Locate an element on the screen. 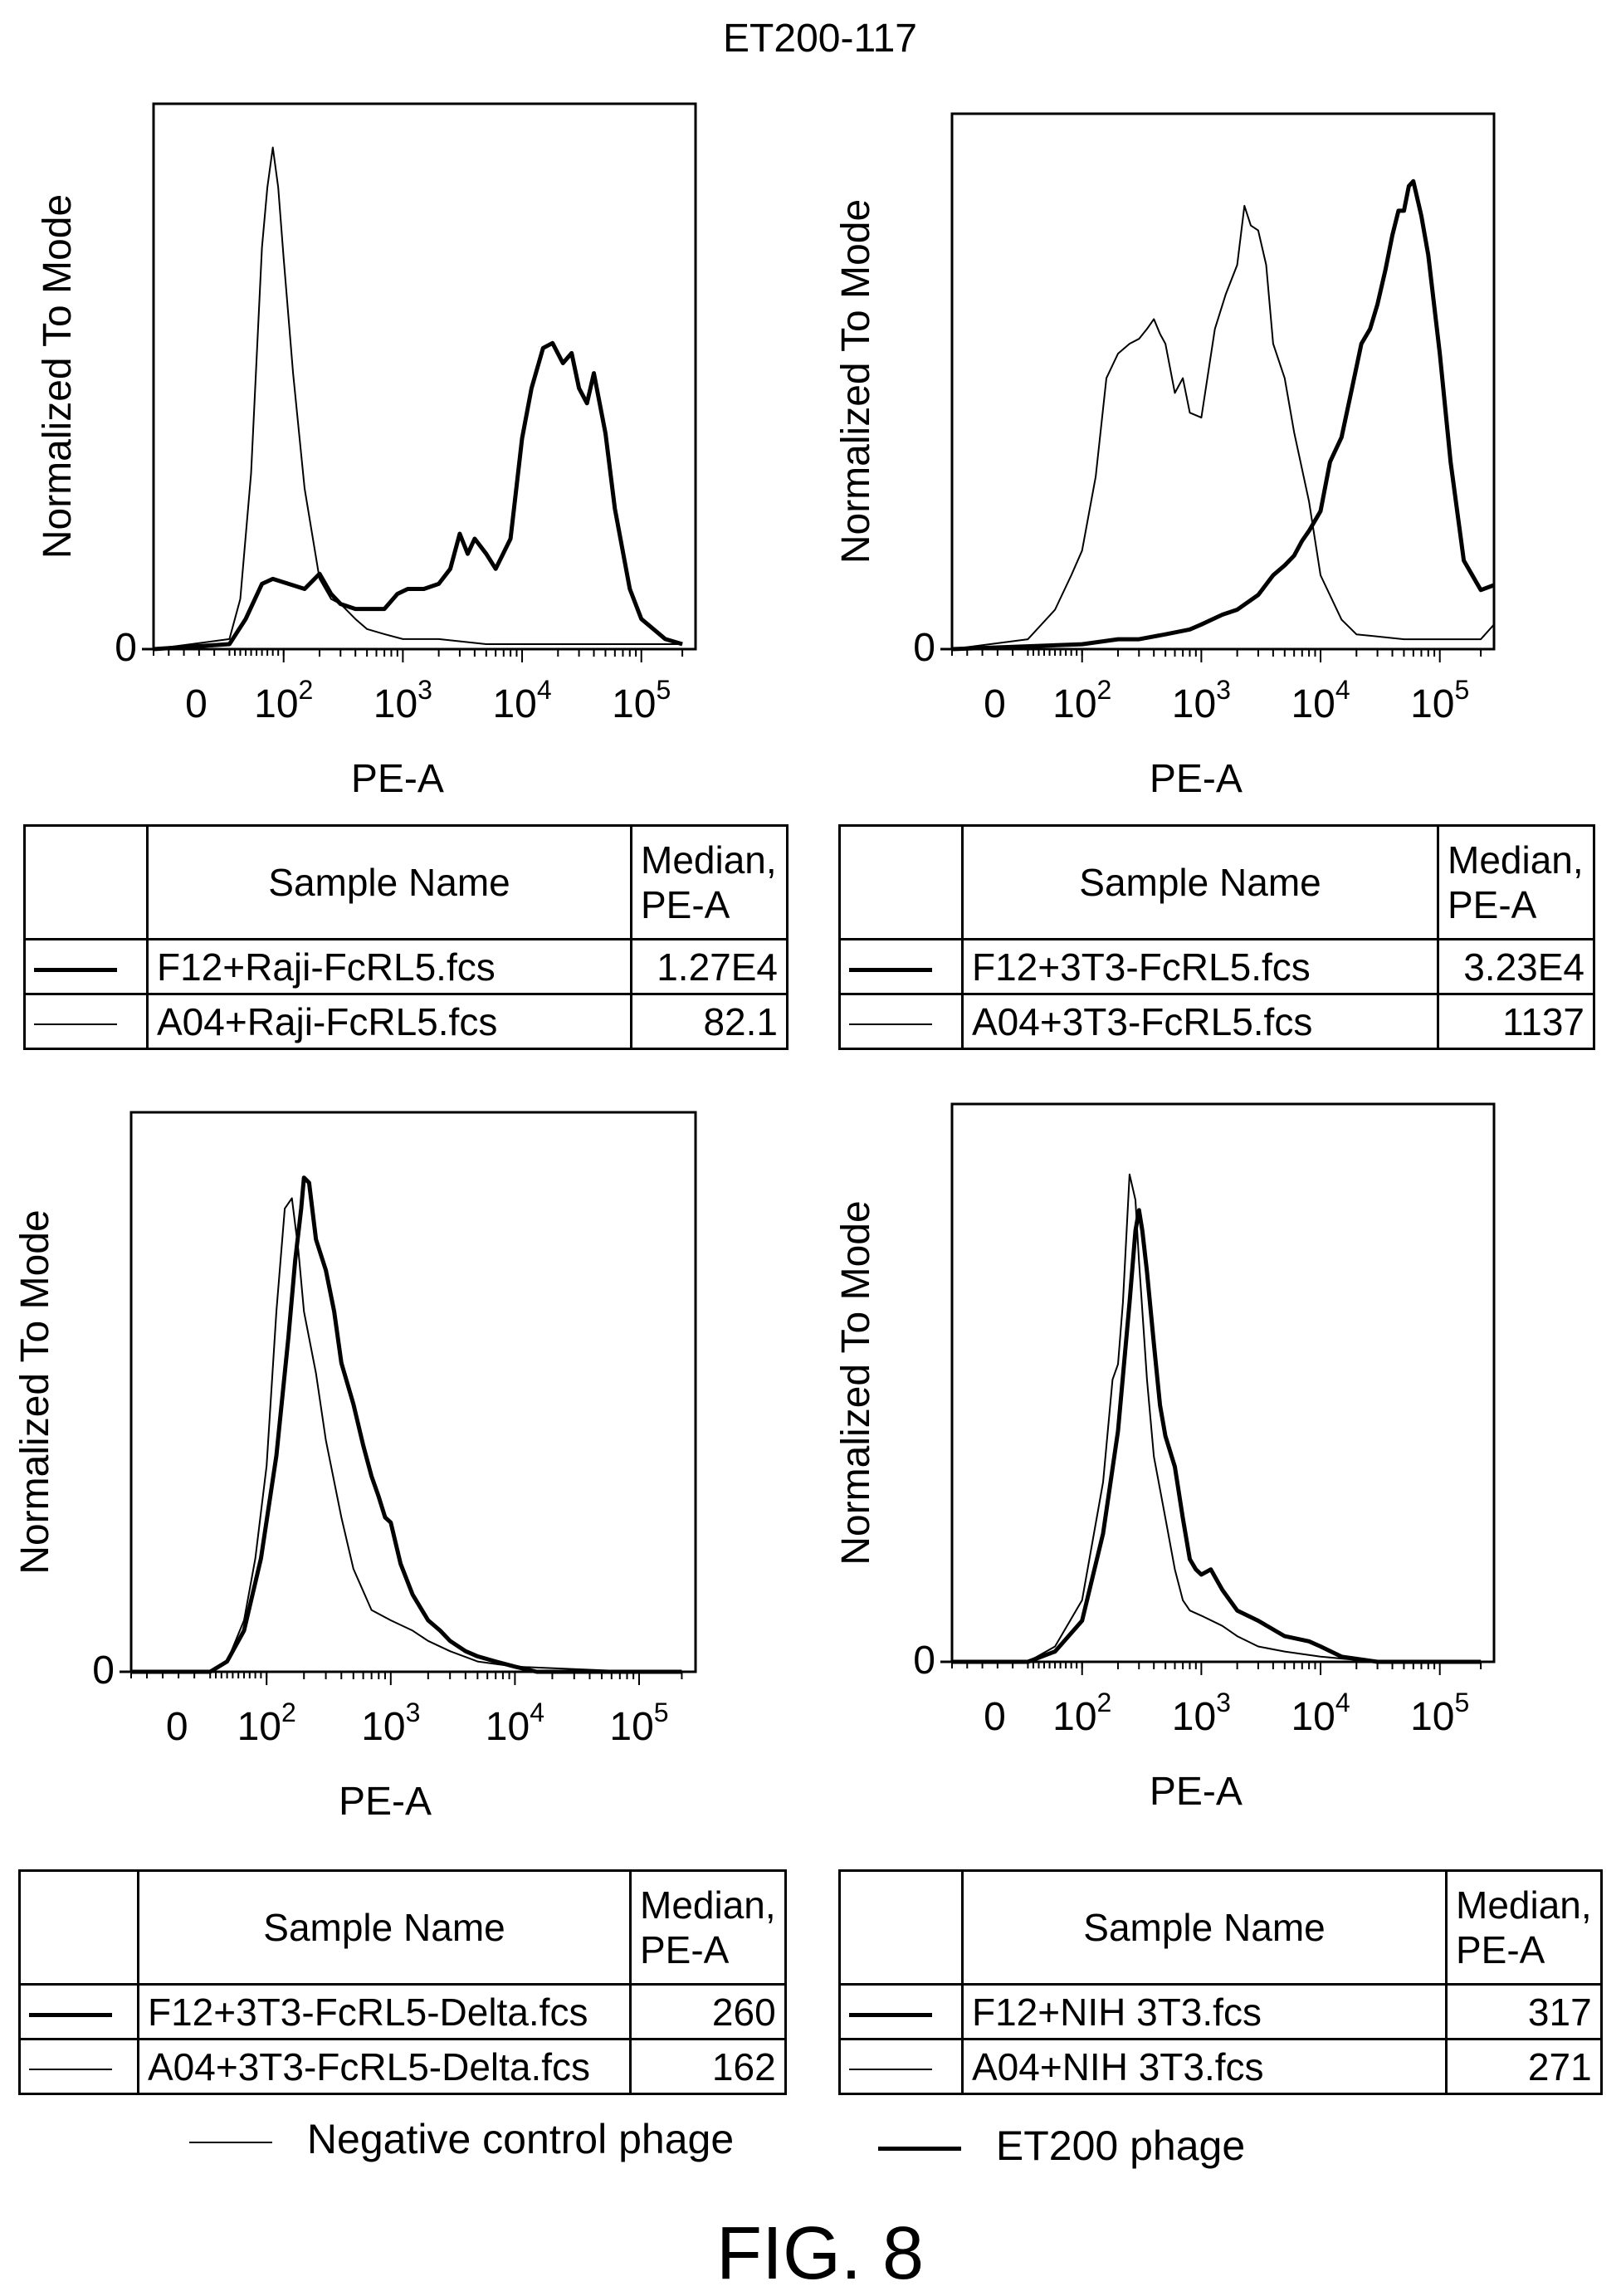 Image resolution: width=1621 pixels, height=2296 pixels. median-value: 162 is located at coordinates (708, 2066).